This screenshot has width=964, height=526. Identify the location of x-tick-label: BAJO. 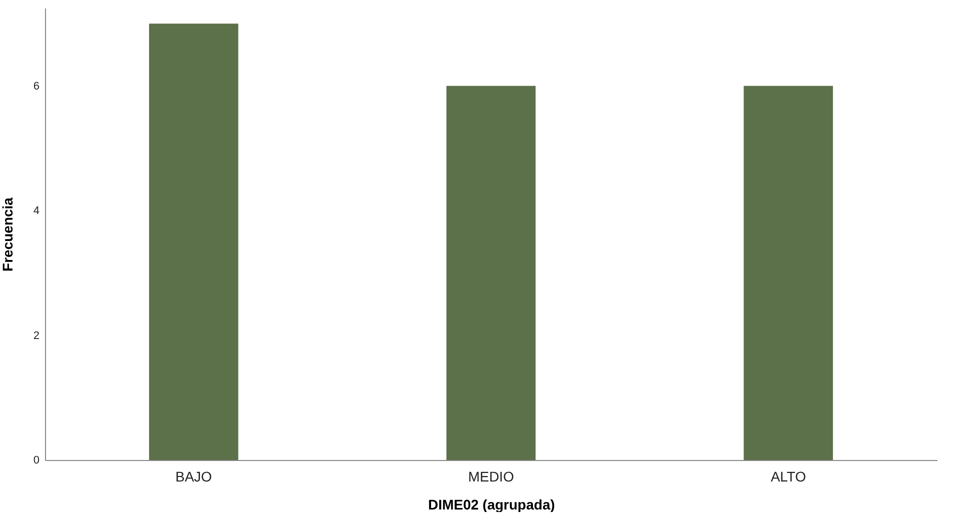
(193, 476).